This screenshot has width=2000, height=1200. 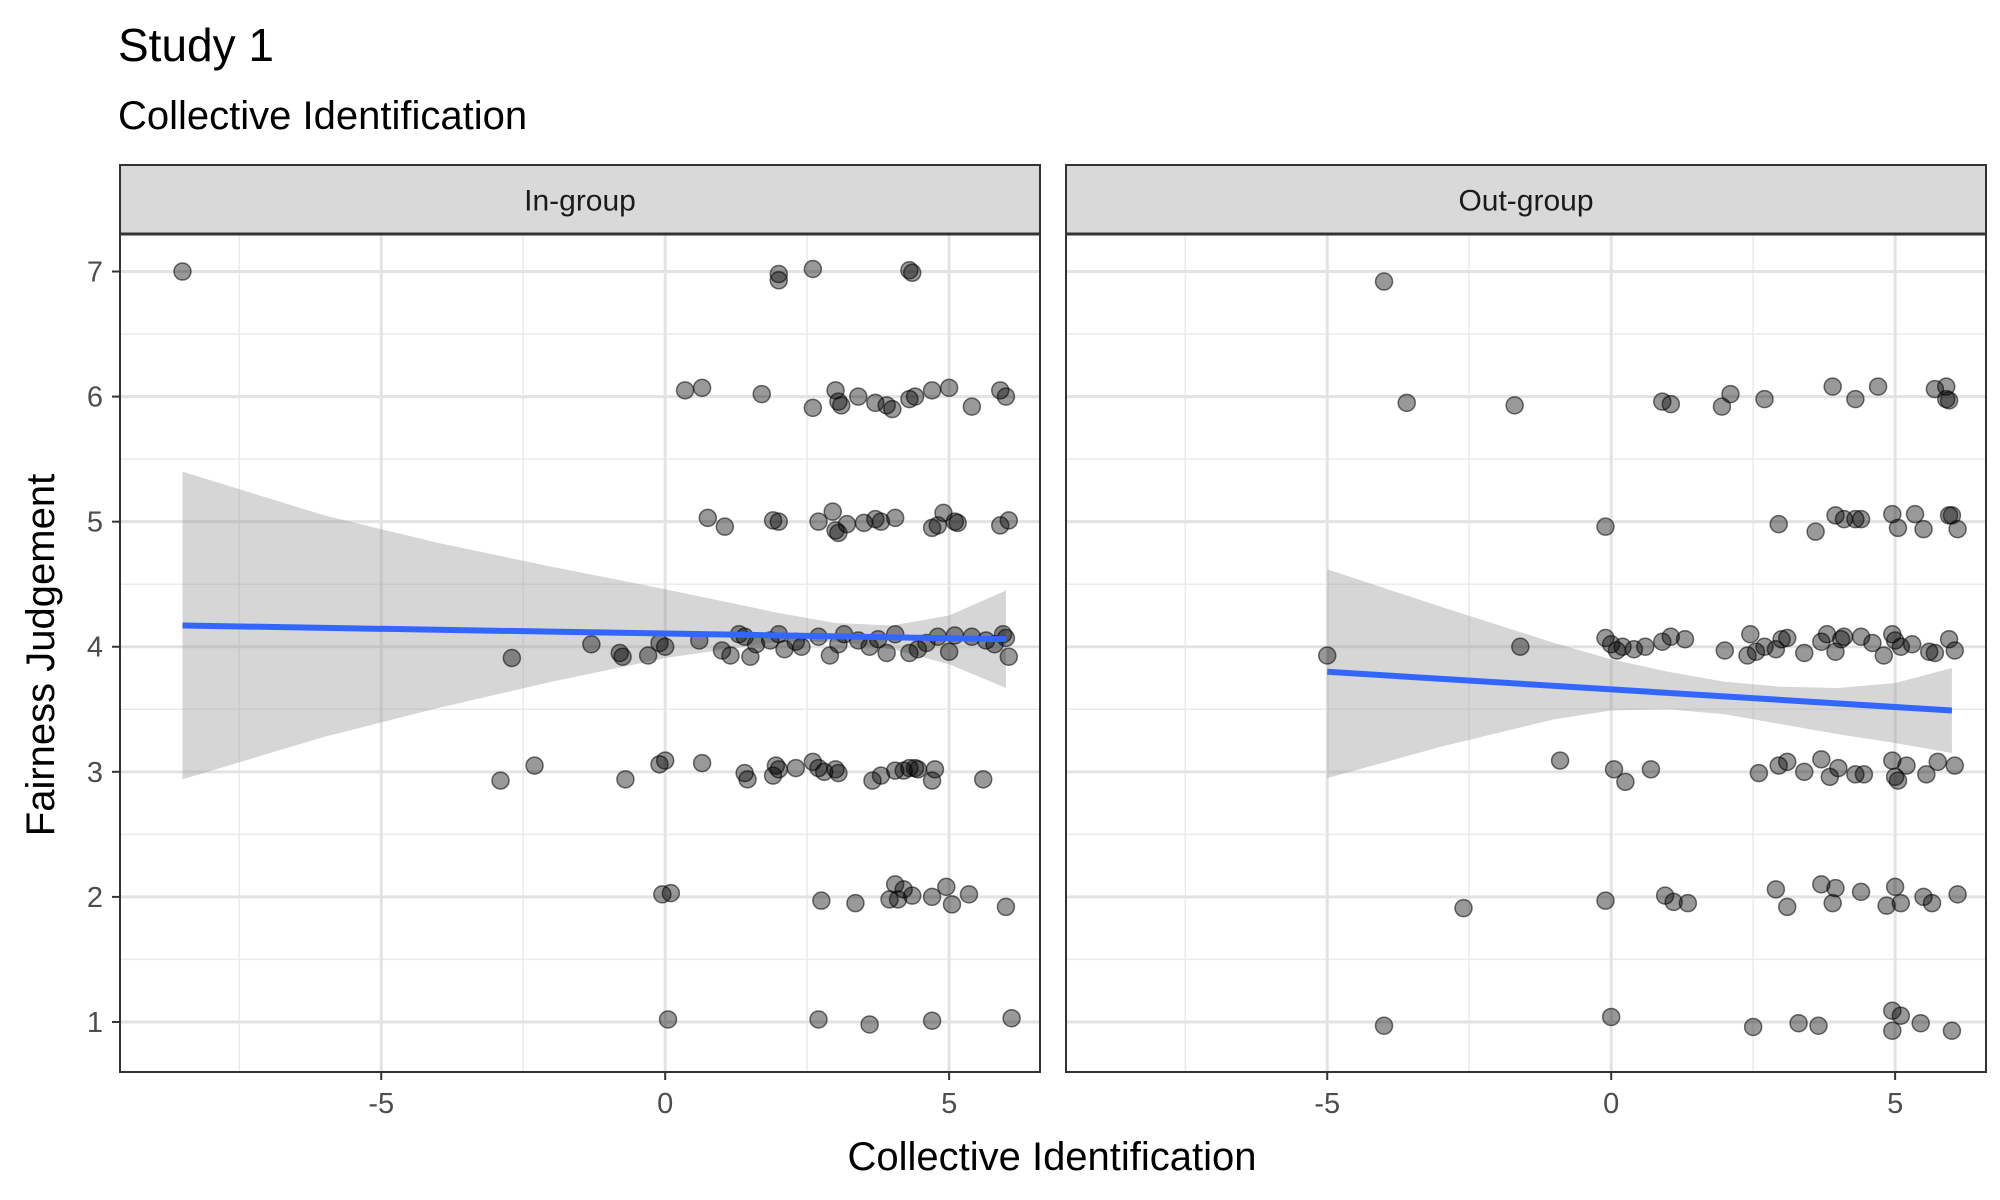 I want to click on facet-strip-label: Out-group, so click(x=1525, y=201).